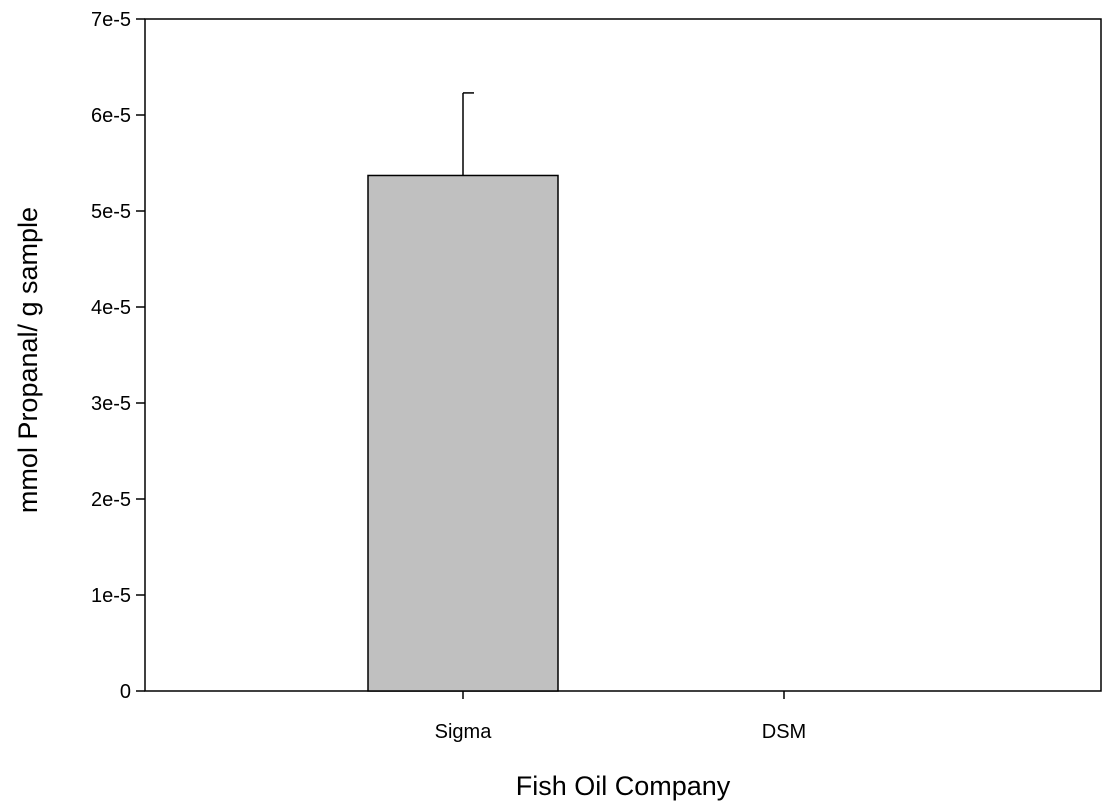  I want to click on y-tick-label: 7e-5, so click(111, 20).